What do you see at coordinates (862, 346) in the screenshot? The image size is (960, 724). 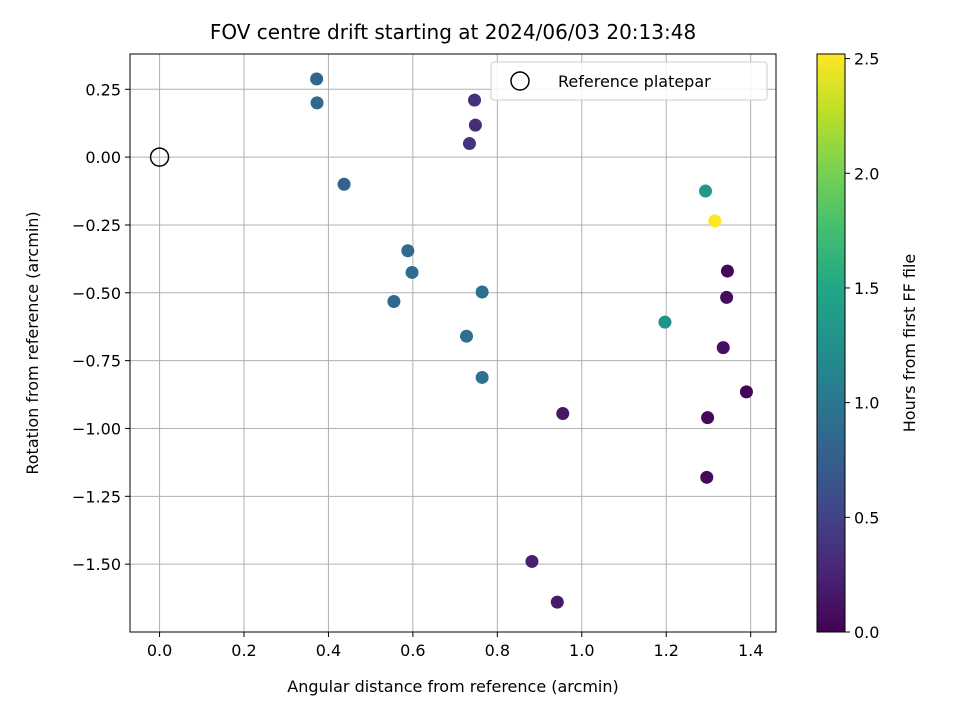 I see `colorbar-ticks: 0.0 0.5 1.0 1.5 2.0 2.5` at bounding box center [862, 346].